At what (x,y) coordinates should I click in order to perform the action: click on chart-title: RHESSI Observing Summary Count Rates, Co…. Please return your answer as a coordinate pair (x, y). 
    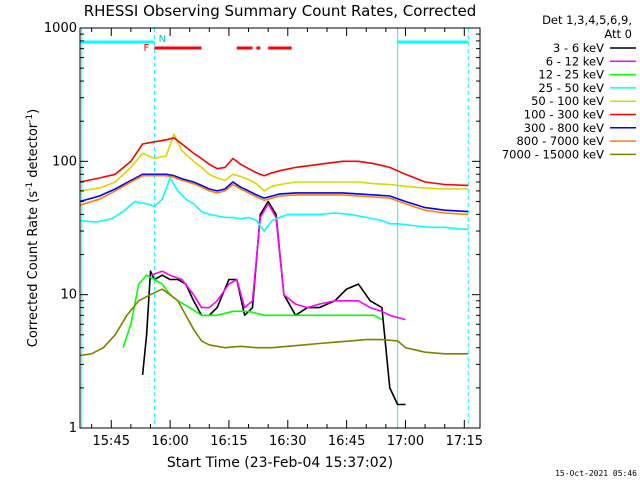
    Looking at the image, I should click on (280, 11).